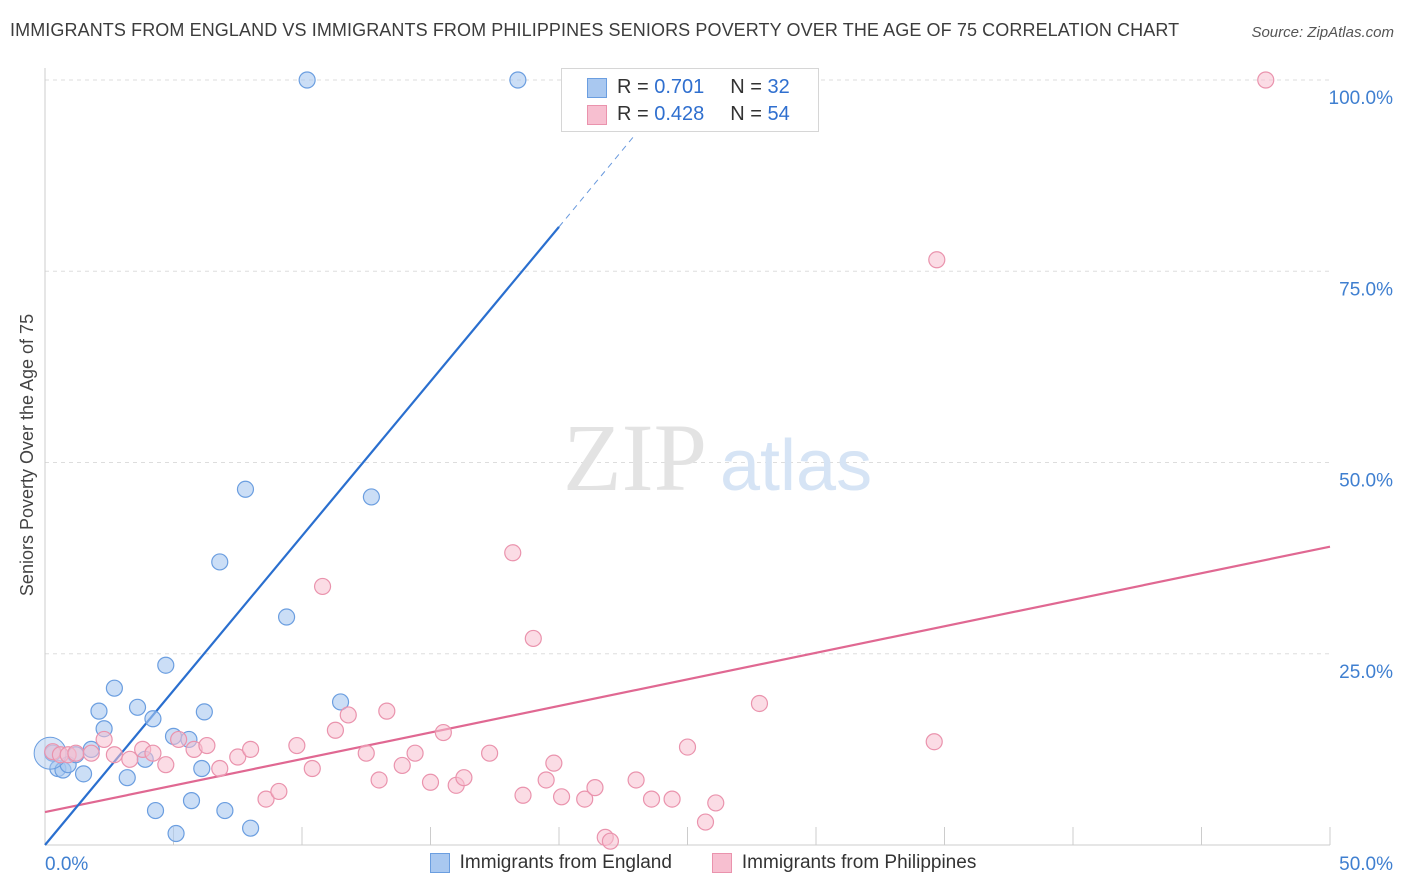 This screenshot has width=1406, height=892. Describe the element at coordinates (796, 466) in the screenshot. I see `watermark-atlas: atlas` at that location.